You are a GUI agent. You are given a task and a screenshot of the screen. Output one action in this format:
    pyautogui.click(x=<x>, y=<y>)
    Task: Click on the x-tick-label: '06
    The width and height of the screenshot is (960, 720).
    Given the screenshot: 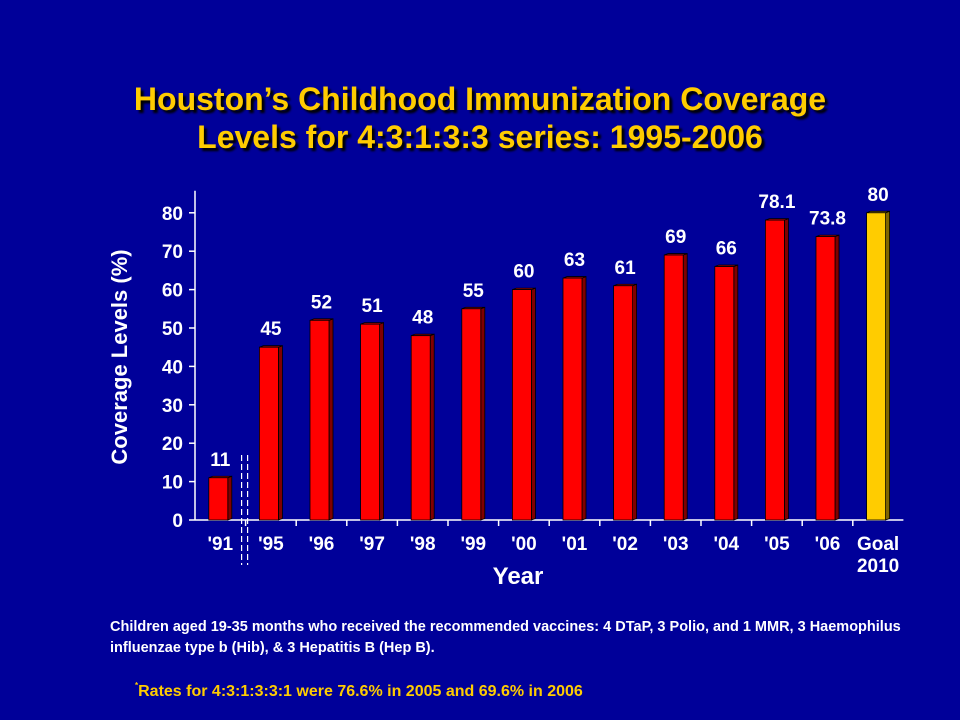 What is the action you would take?
    pyautogui.click(x=828, y=544)
    